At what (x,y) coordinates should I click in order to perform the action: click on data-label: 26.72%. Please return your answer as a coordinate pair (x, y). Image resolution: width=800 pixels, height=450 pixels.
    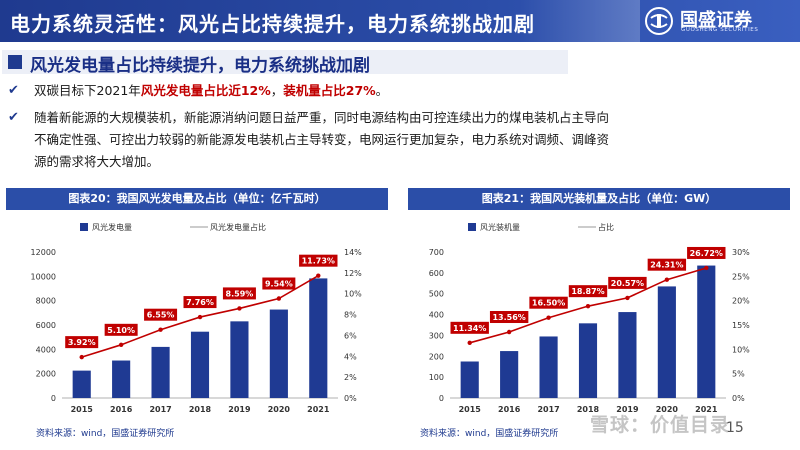
    Looking at the image, I should click on (706, 253).